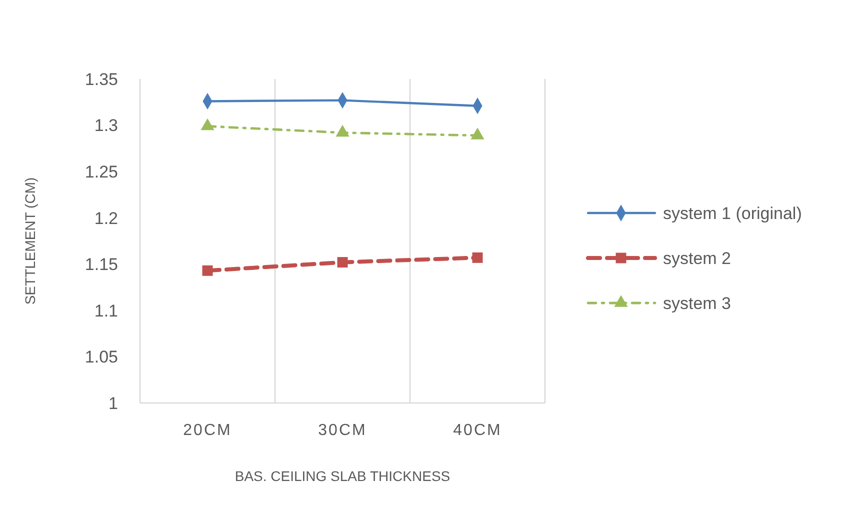 The width and height of the screenshot is (858, 508). Describe the element at coordinates (342, 476) in the screenshot. I see `x-axis-title: BAS. CEILING SLAB THICKNESS` at that location.